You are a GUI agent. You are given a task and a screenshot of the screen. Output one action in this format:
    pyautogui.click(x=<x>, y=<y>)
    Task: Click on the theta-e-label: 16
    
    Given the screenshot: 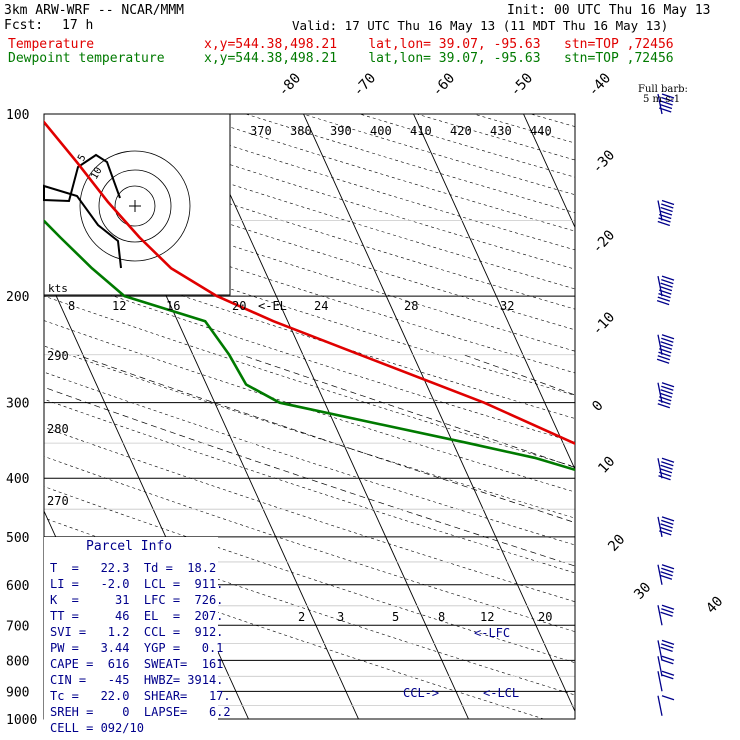 What is the action you would take?
    pyautogui.click(x=173, y=306)
    